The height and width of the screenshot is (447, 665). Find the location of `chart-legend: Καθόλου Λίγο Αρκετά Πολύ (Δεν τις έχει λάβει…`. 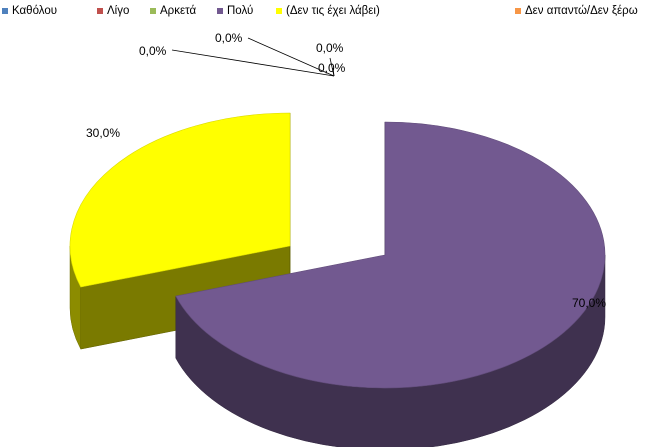

chart-legend: Καθόλου Λίγο Αρκετά Πολύ (Δεν τις έχει λάβει… is located at coordinates (332, 11).